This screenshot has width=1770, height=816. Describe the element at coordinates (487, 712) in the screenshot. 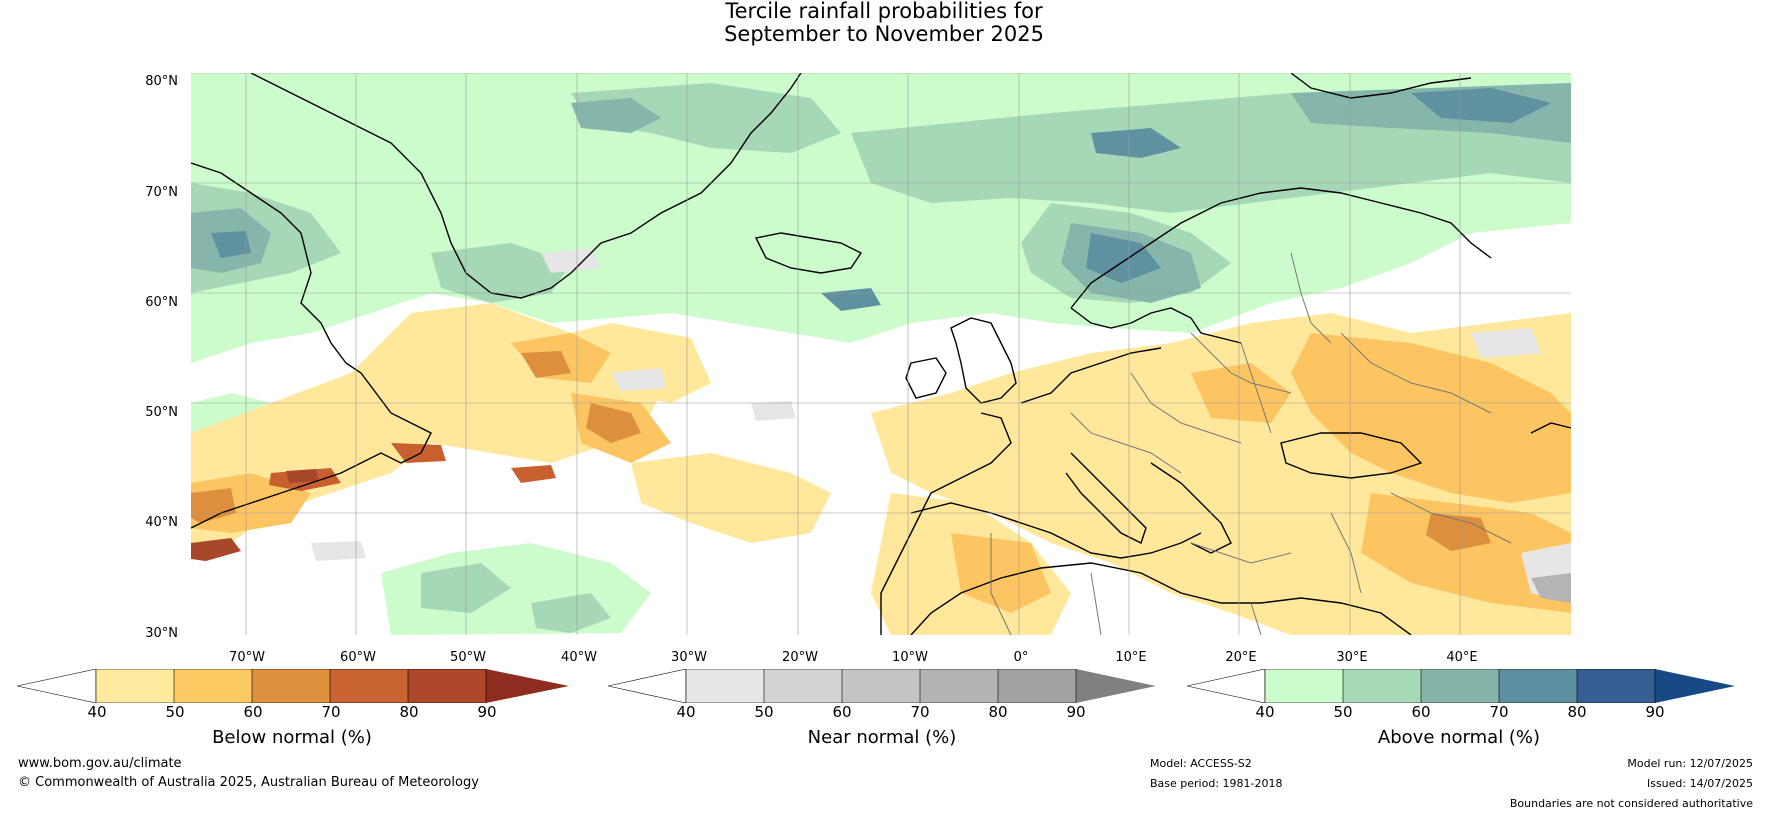

I see `below-tick-90: 90` at that location.